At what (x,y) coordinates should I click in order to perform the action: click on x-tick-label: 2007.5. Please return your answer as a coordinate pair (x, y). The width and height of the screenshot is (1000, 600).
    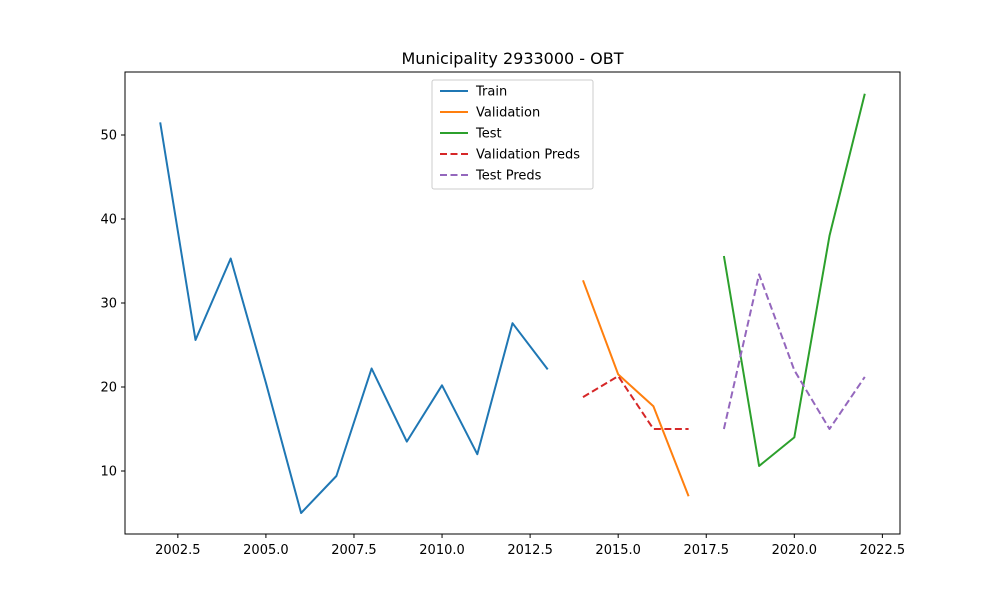
    Looking at the image, I should click on (354, 550).